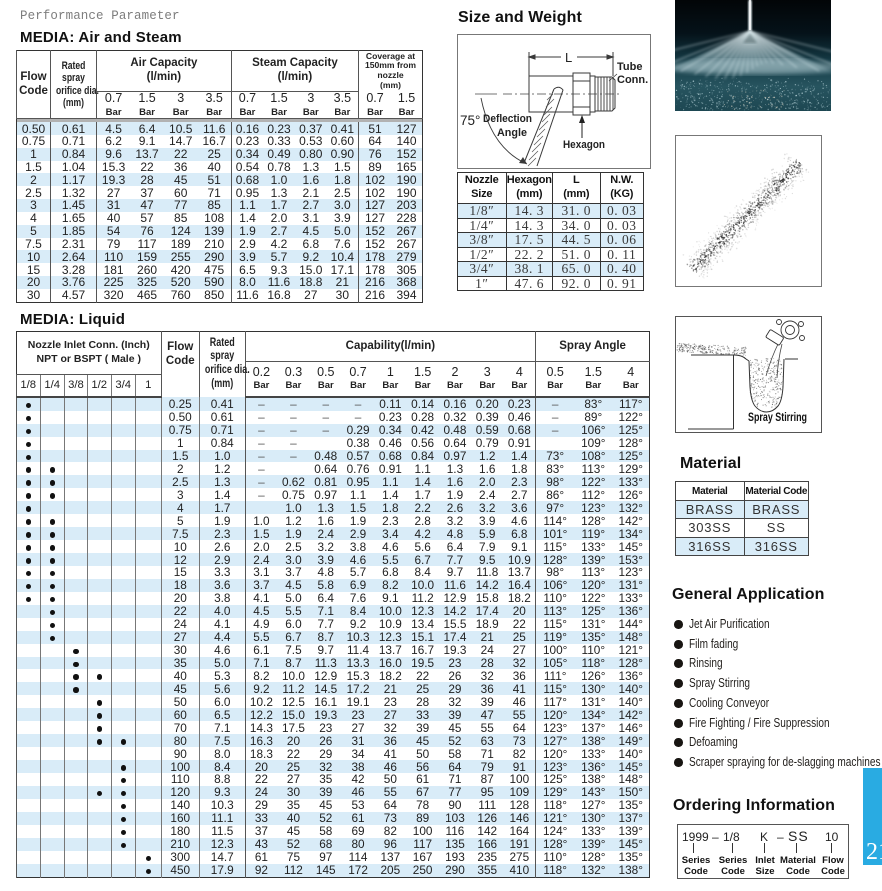 Image resolution: width=882 pixels, height=891 pixels. What do you see at coordinates (568, 57) in the screenshot?
I see `svg-text: L` at bounding box center [568, 57].